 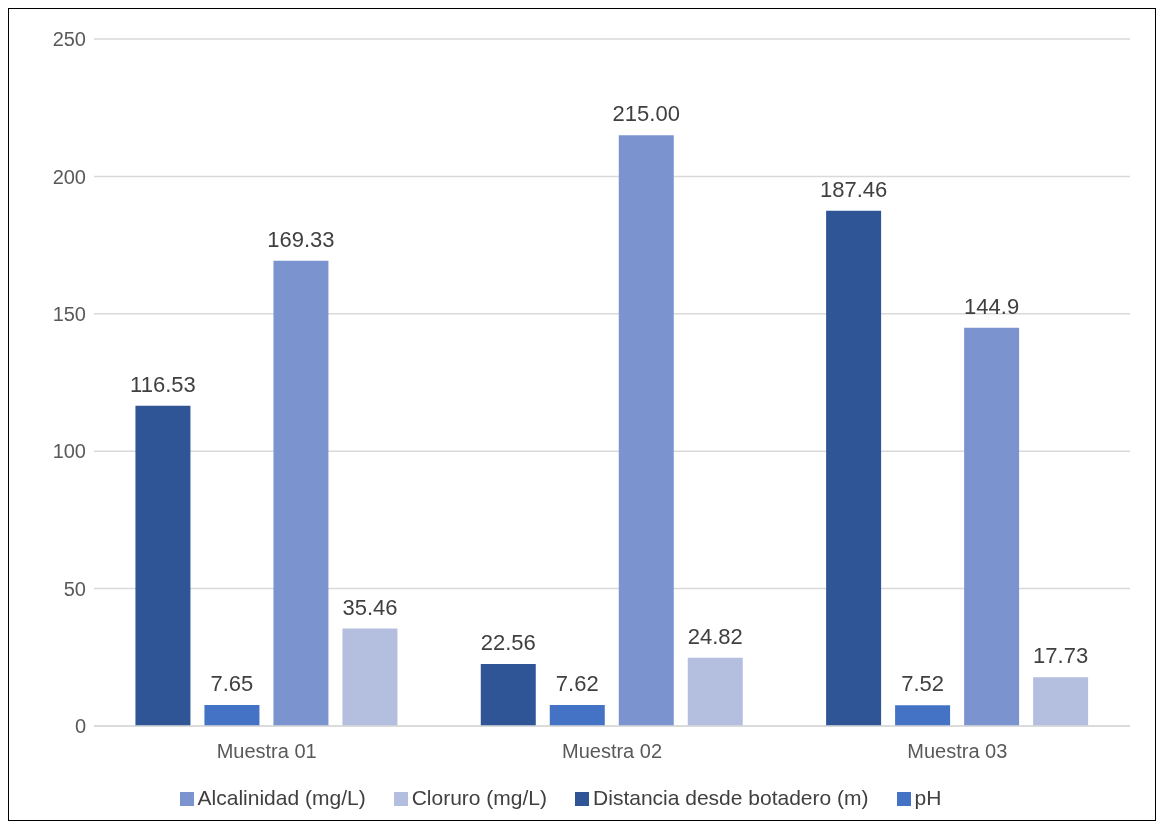 I want to click on data-label: 22.56, so click(x=508, y=643).